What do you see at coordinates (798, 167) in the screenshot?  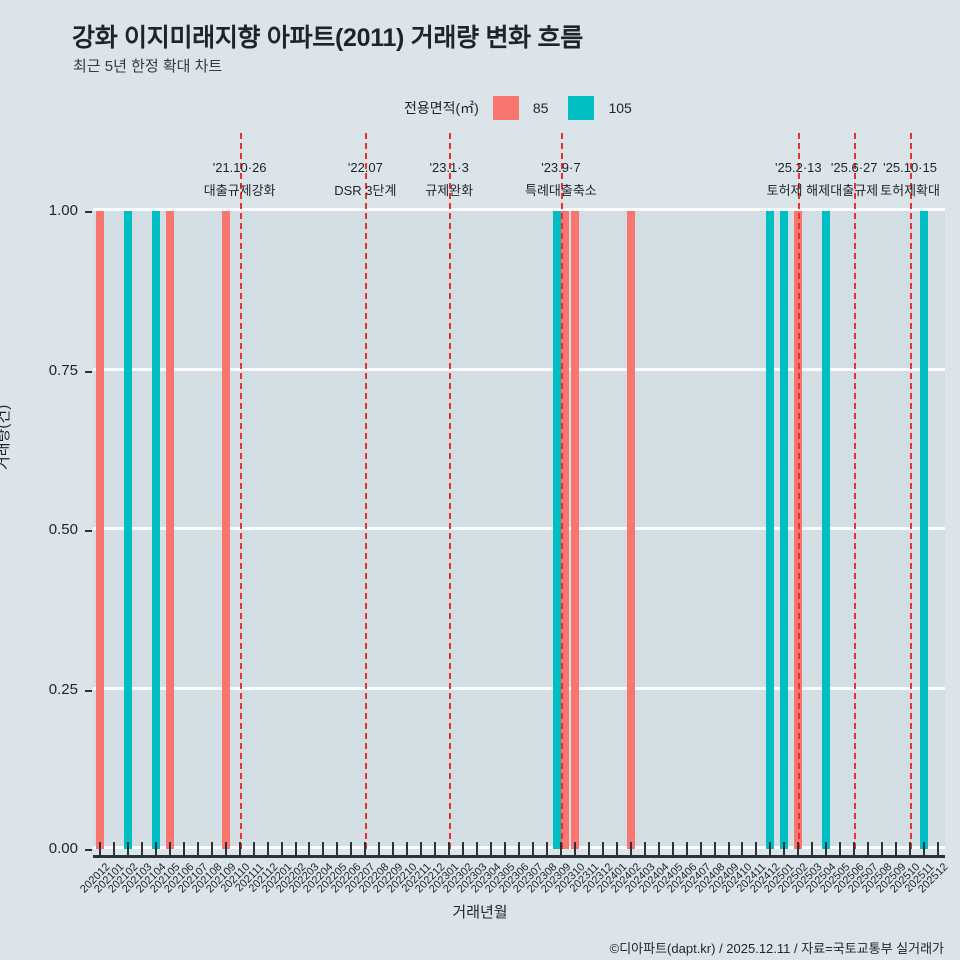 I see `annotation-date-202502: '25.2·13` at bounding box center [798, 167].